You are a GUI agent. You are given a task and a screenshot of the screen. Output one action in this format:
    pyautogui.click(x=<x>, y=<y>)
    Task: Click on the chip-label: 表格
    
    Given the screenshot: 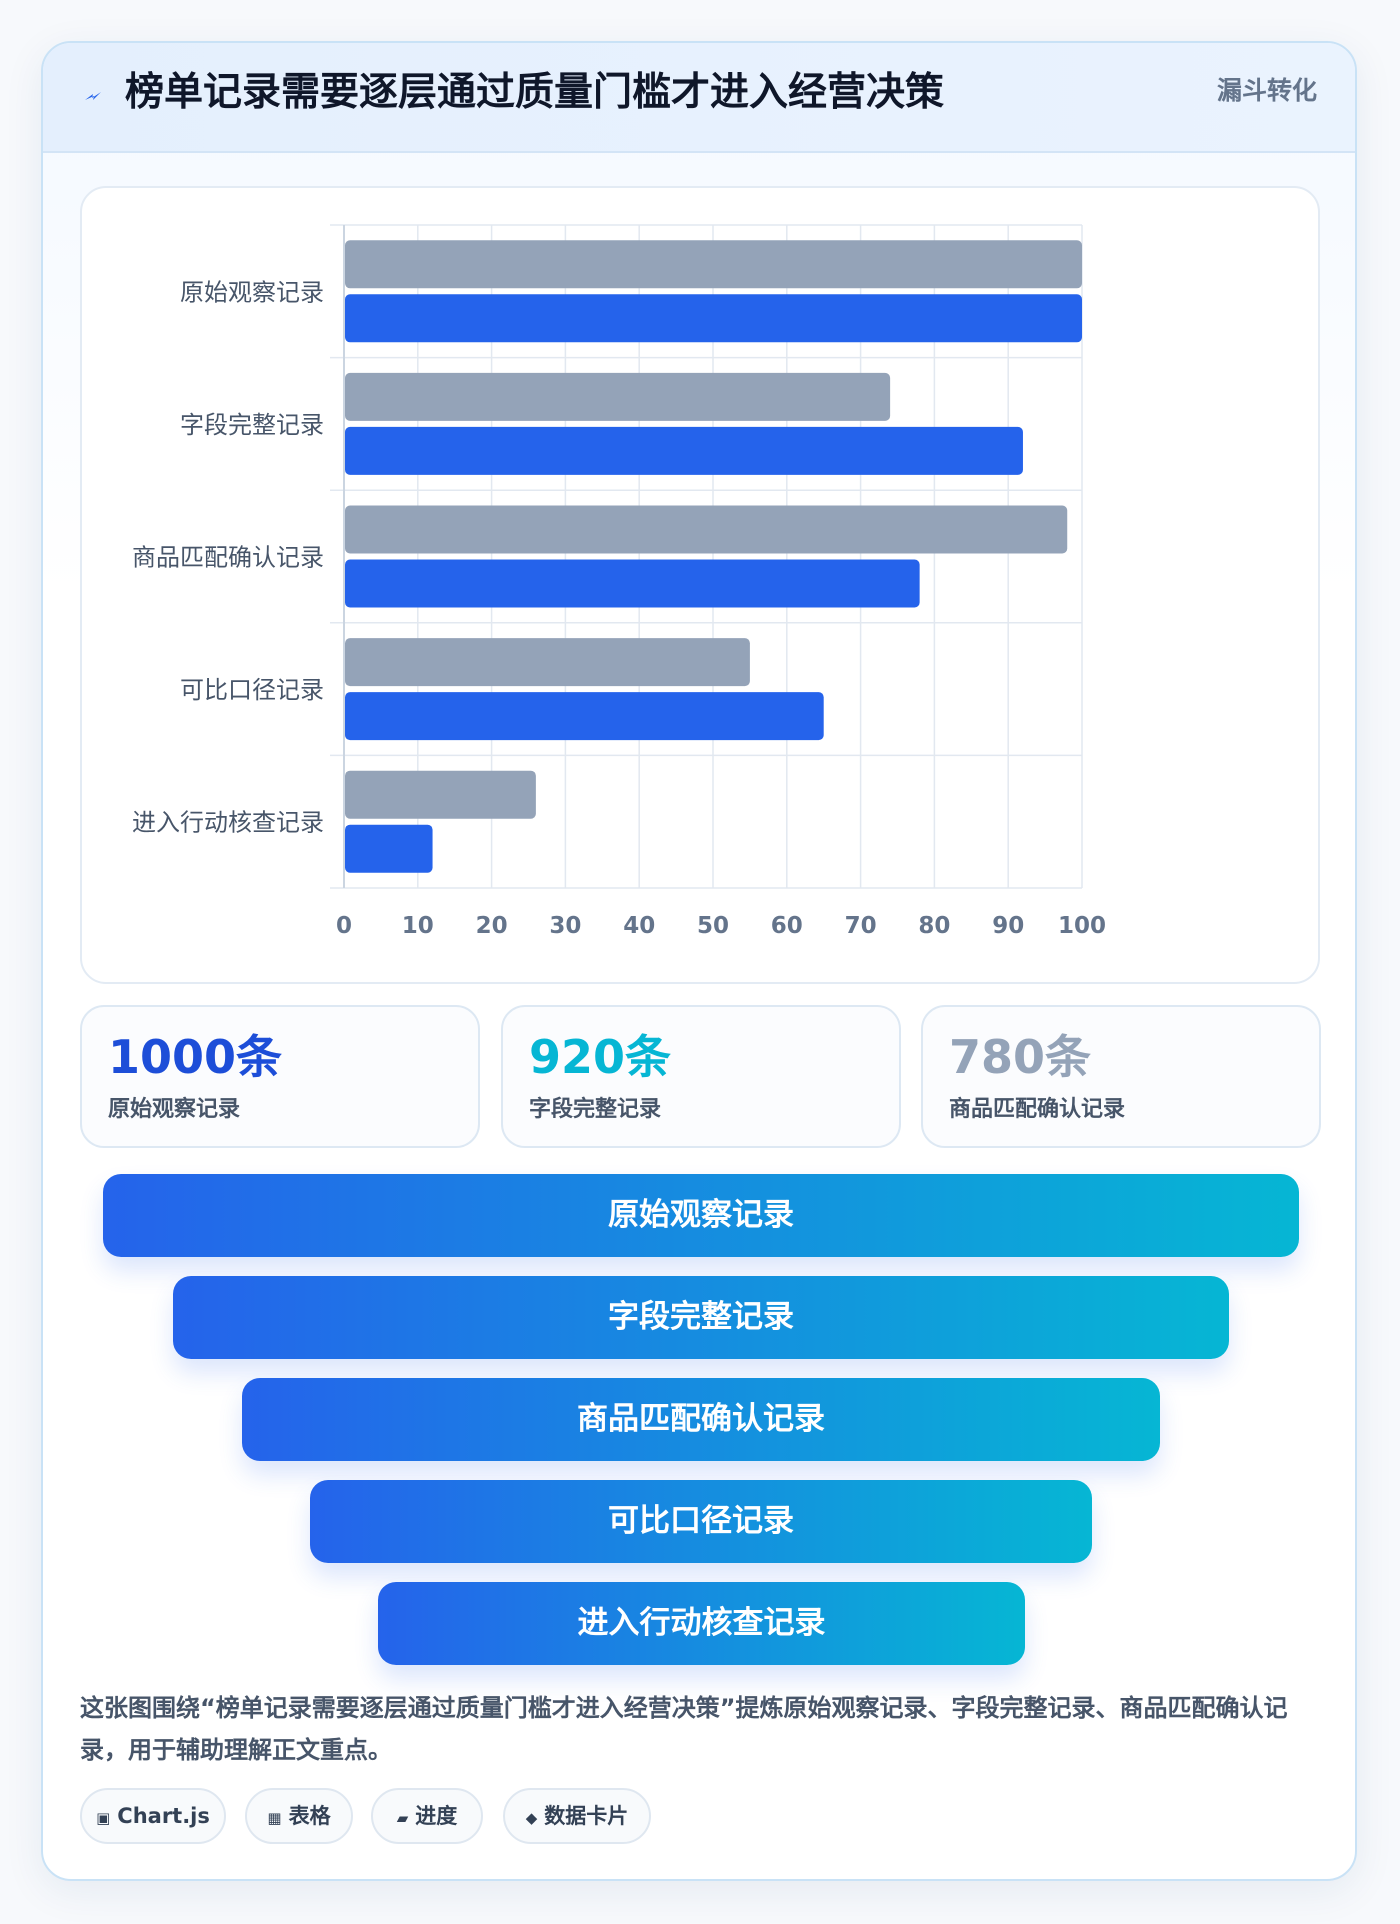 What is the action you would take?
    pyautogui.click(x=309, y=1816)
    